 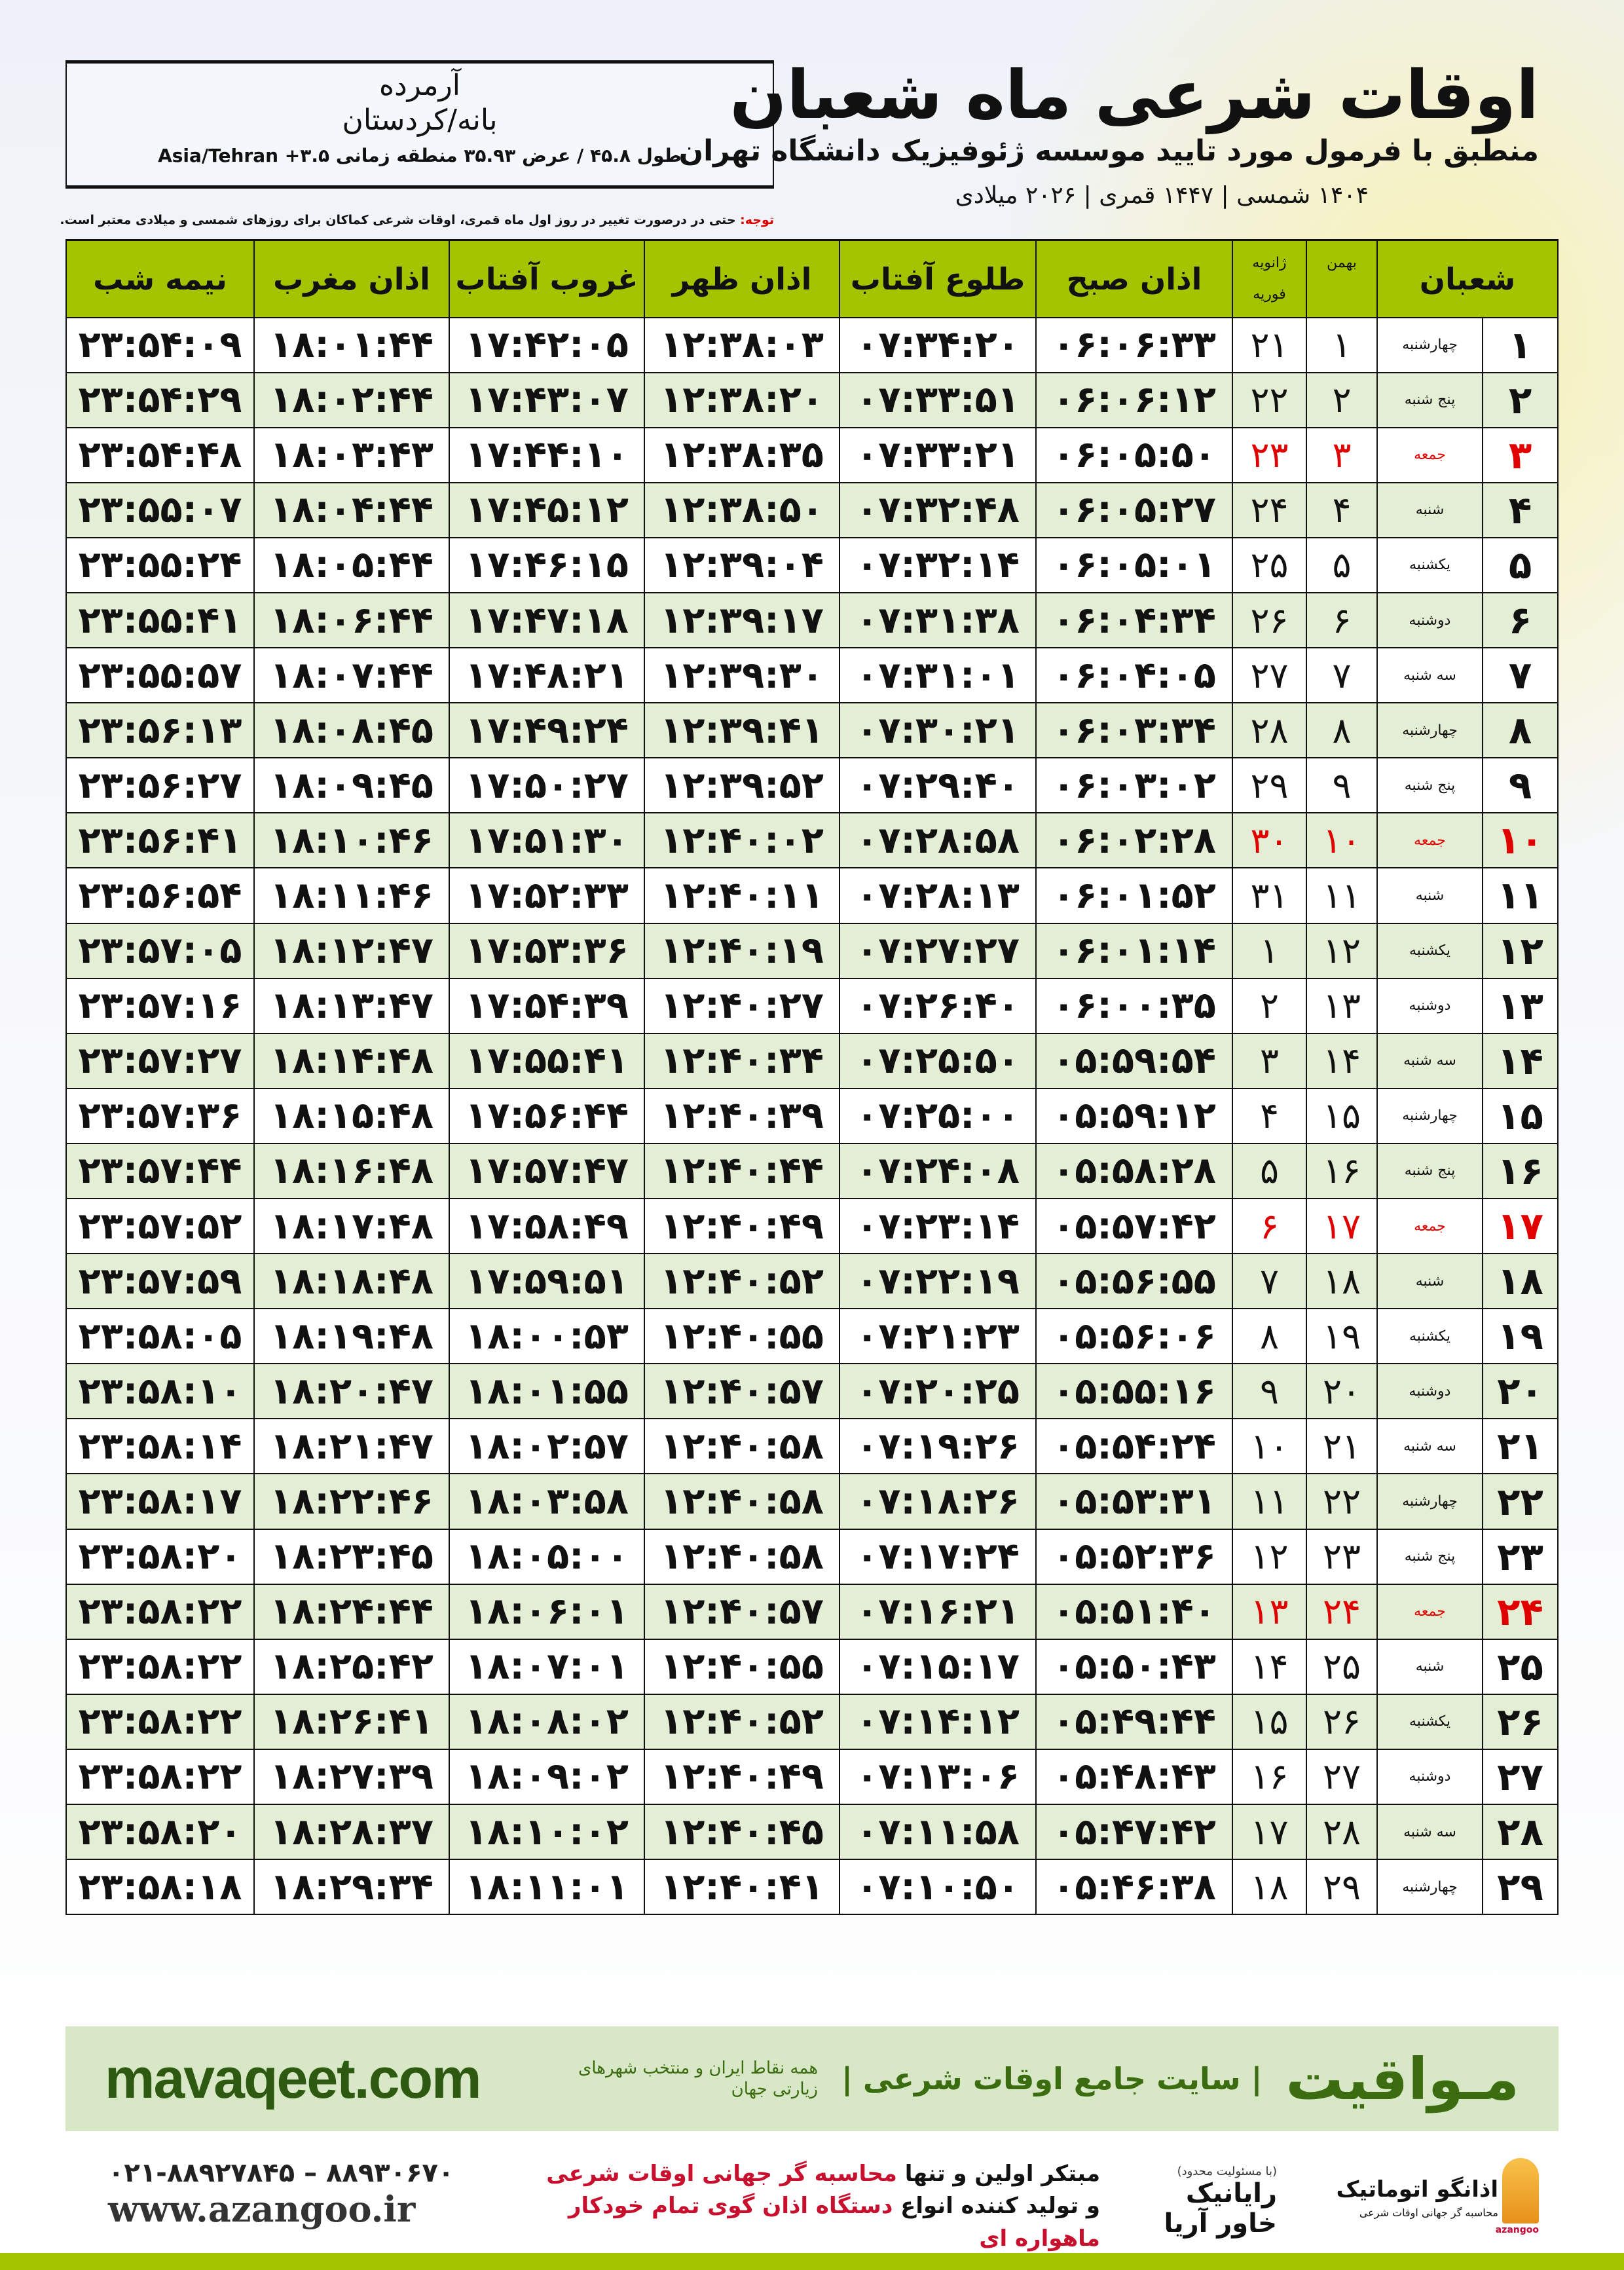 What do you see at coordinates (1269, 1226) in the screenshot?
I see `cell-gregorian-day: ۶` at bounding box center [1269, 1226].